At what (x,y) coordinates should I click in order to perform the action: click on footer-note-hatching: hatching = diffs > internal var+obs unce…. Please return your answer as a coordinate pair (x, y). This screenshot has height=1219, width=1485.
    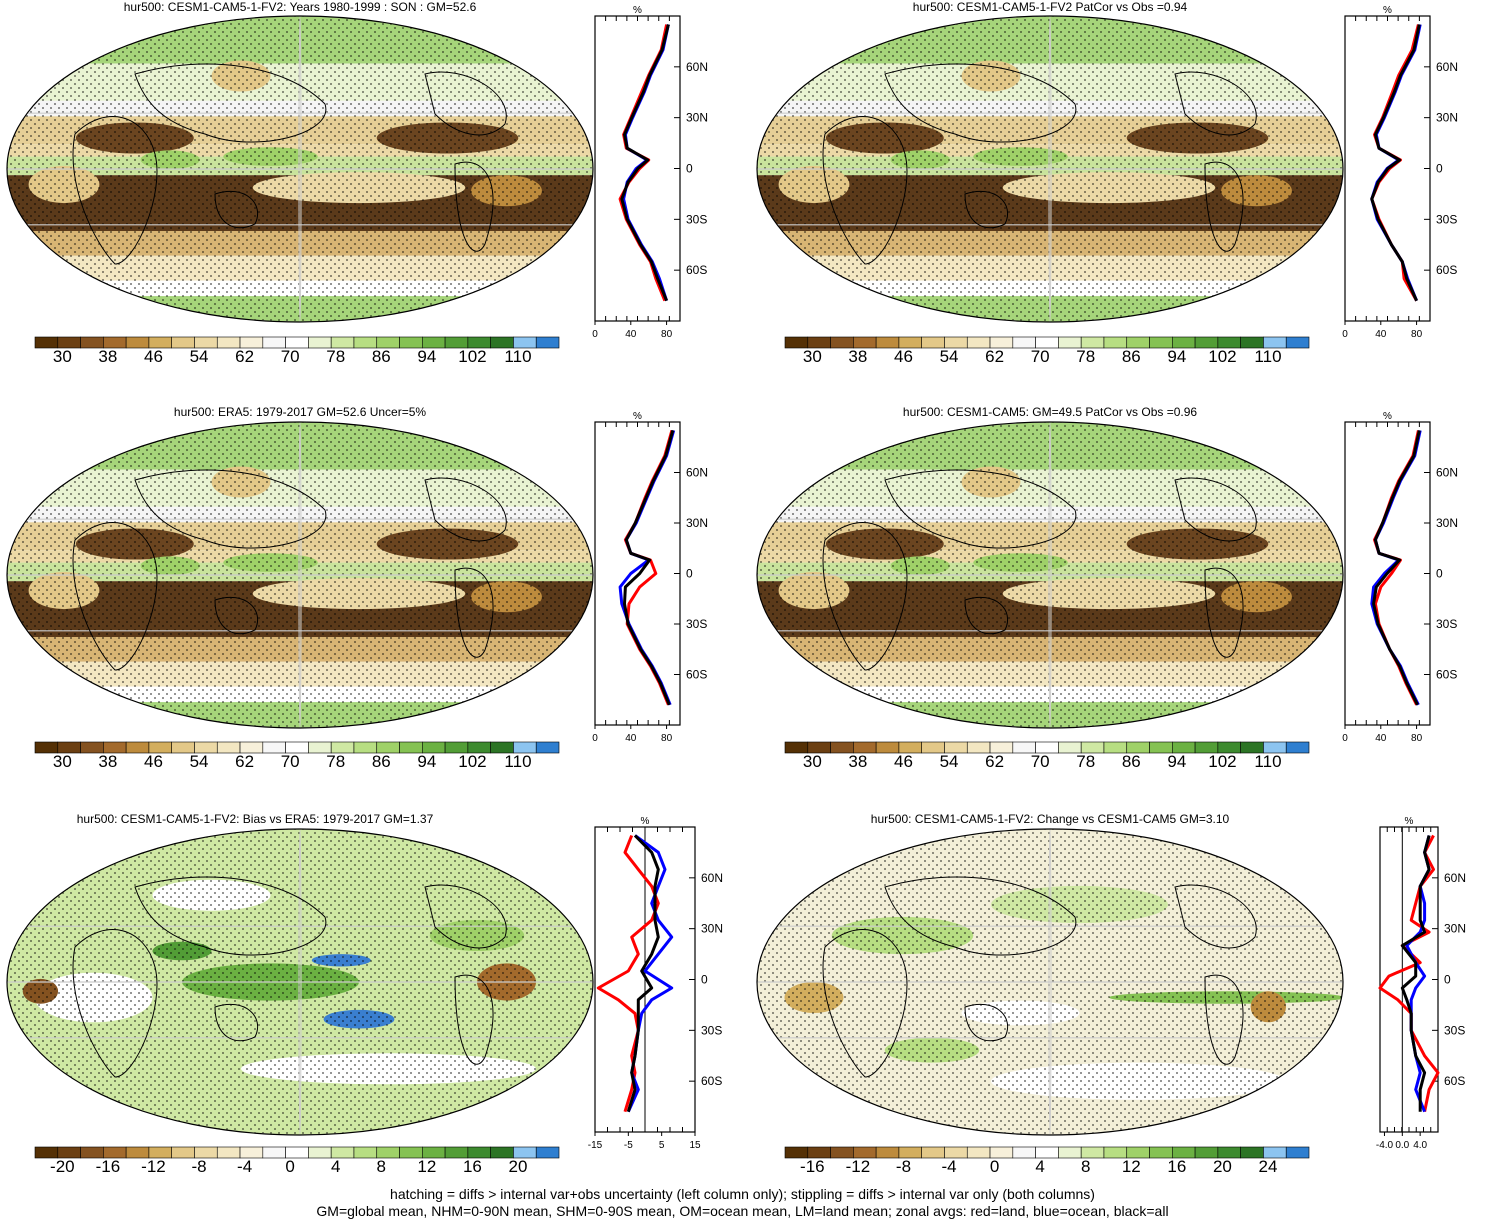
    Looking at the image, I should click on (742, 1194).